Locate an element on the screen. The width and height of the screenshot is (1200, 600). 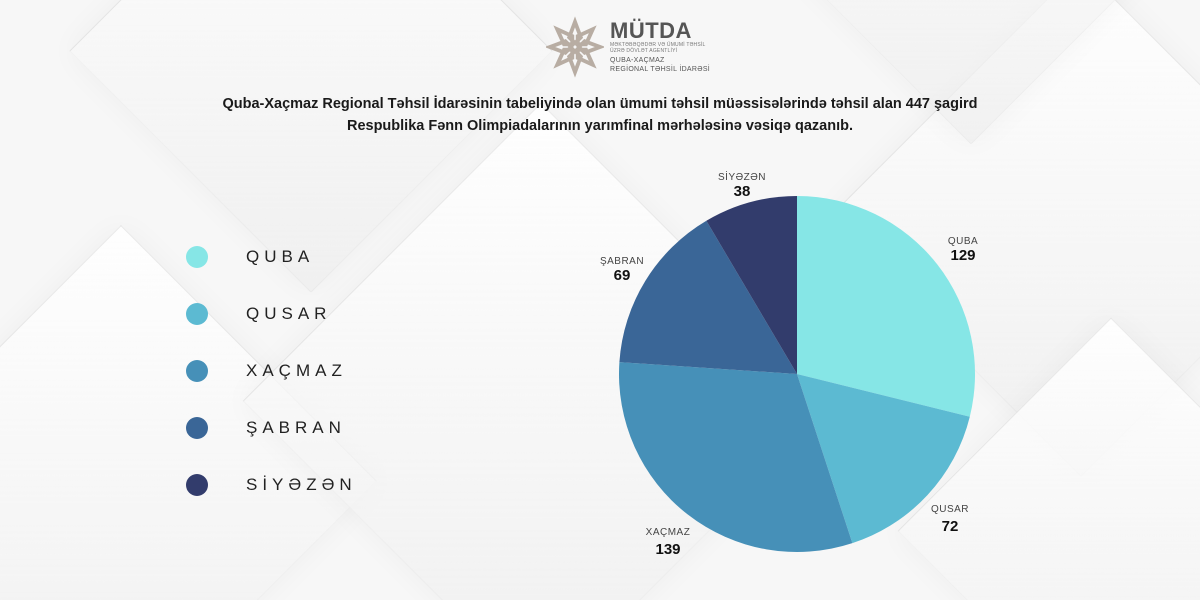
pie-label-siyezen: SİYƏZƏN 38 is located at coordinates (742, 186).